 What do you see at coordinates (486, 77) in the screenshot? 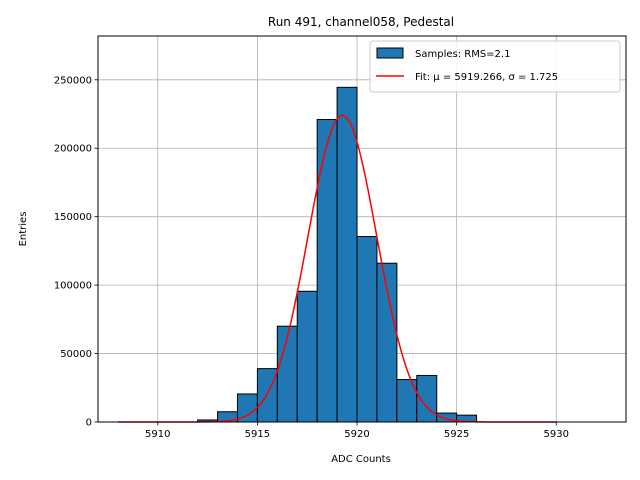
I see `legend-fit-label: Fit: μ = 5919.266, σ = 1.725` at bounding box center [486, 77].